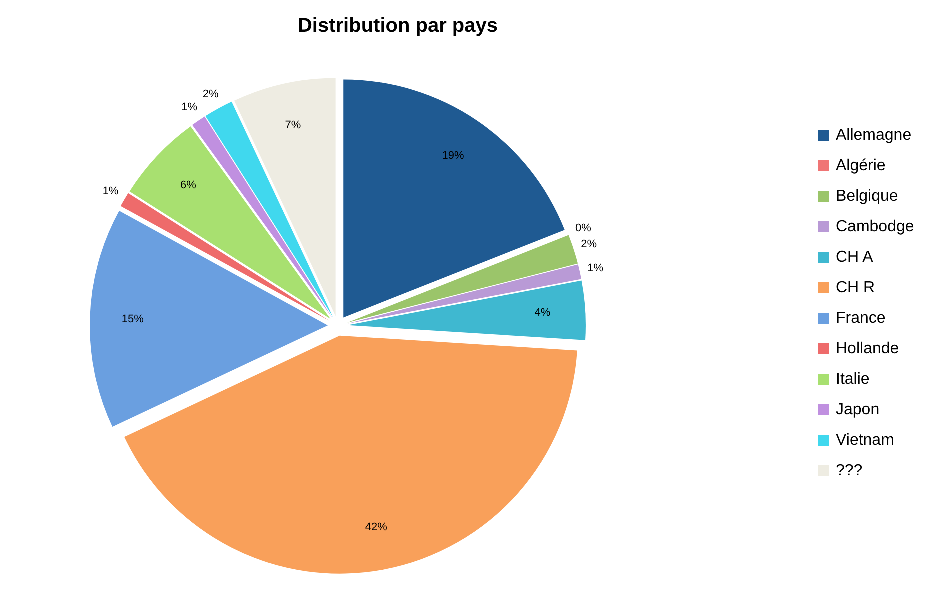 The width and height of the screenshot is (942, 592). What do you see at coordinates (875, 227) in the screenshot?
I see `legend-label: Cambodge` at bounding box center [875, 227].